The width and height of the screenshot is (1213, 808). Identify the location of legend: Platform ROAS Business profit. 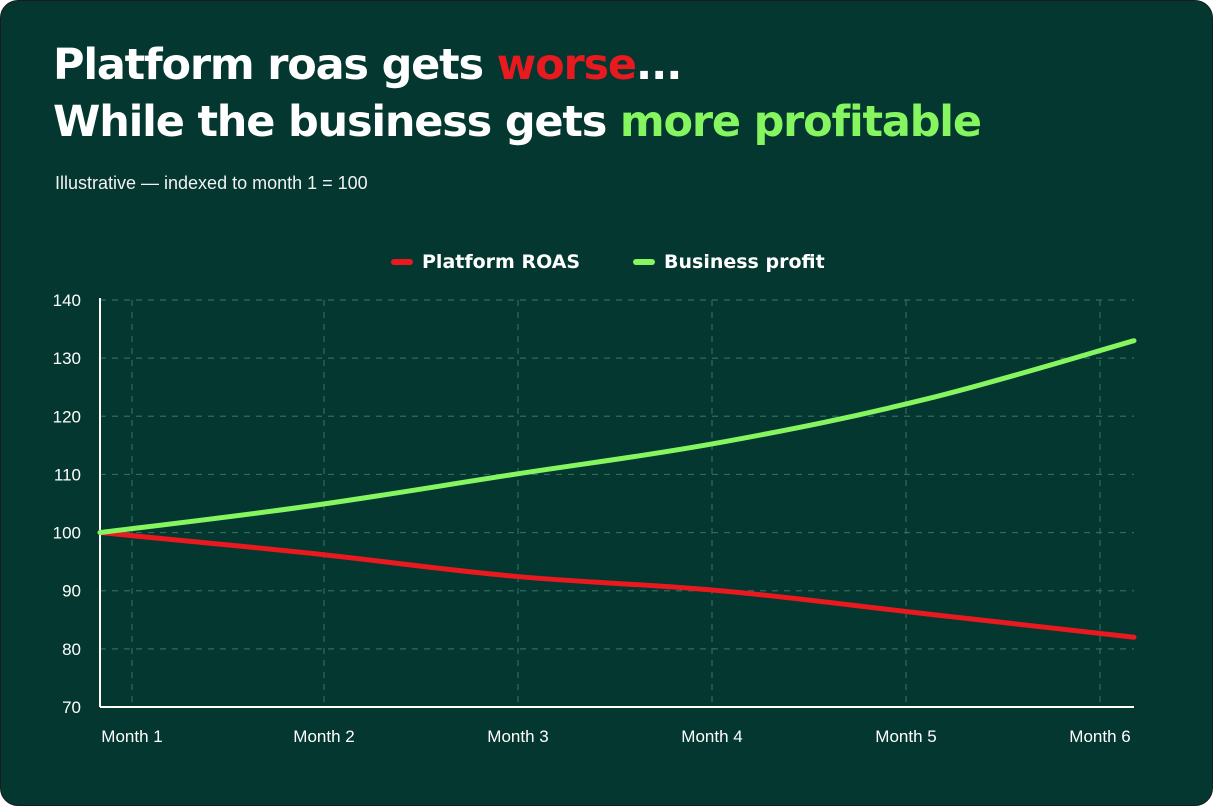
(608, 262).